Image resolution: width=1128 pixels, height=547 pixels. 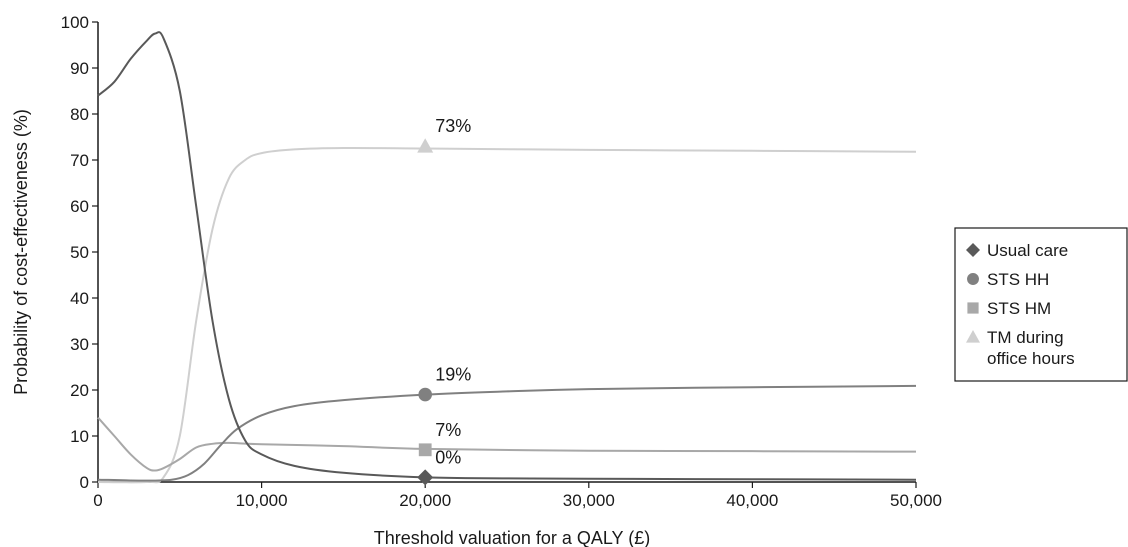 I want to click on x-tick-label: 40,000, so click(x=752, y=500).